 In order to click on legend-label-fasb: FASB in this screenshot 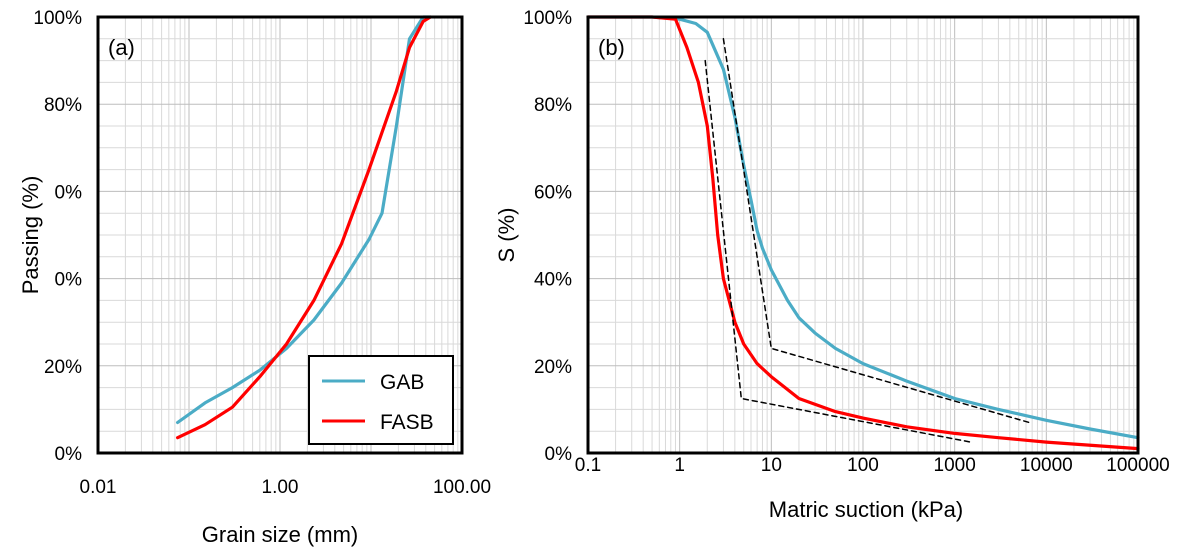, I will do `click(407, 422)`.